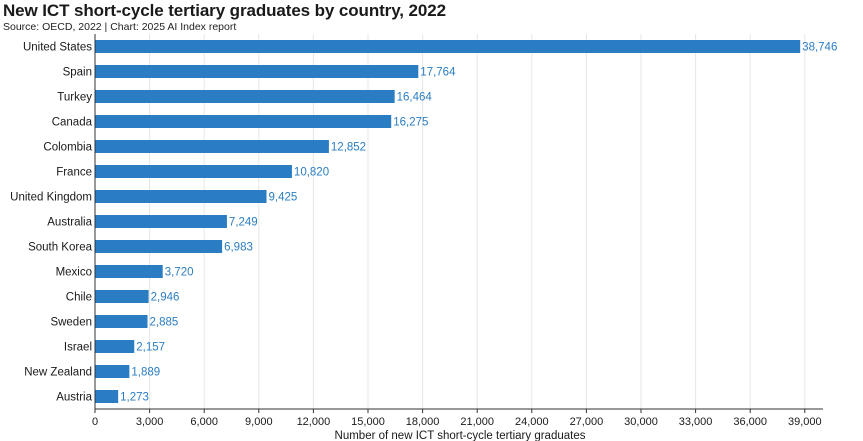  I want to click on x-tick-label: 27,000, so click(587, 422).